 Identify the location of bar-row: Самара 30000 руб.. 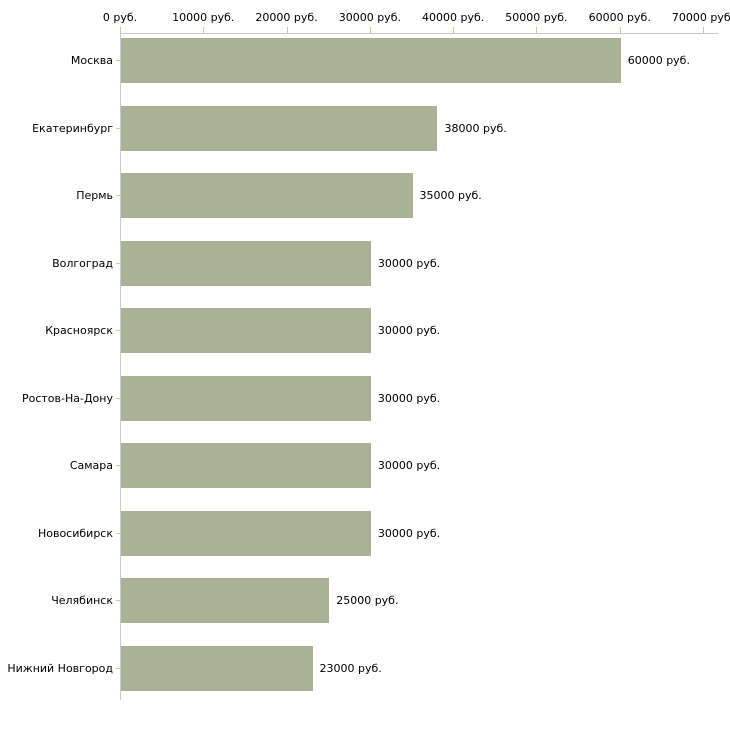
(386, 471).